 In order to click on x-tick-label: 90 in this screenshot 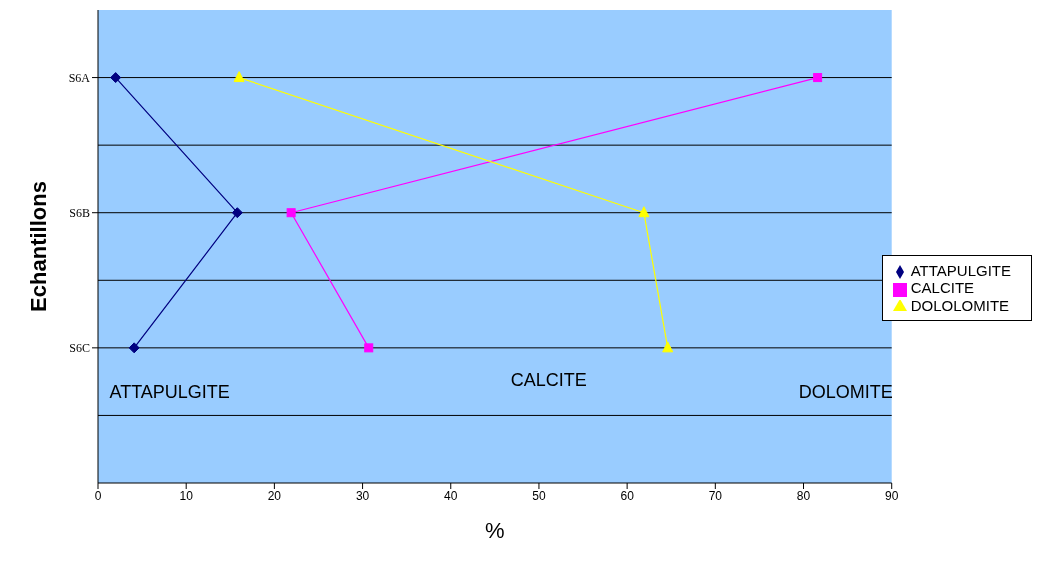, I will do `click(892, 495)`.